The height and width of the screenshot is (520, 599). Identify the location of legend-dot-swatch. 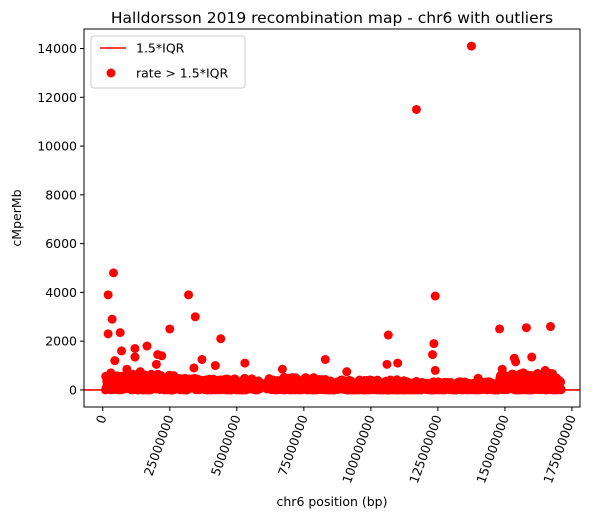
(111, 73).